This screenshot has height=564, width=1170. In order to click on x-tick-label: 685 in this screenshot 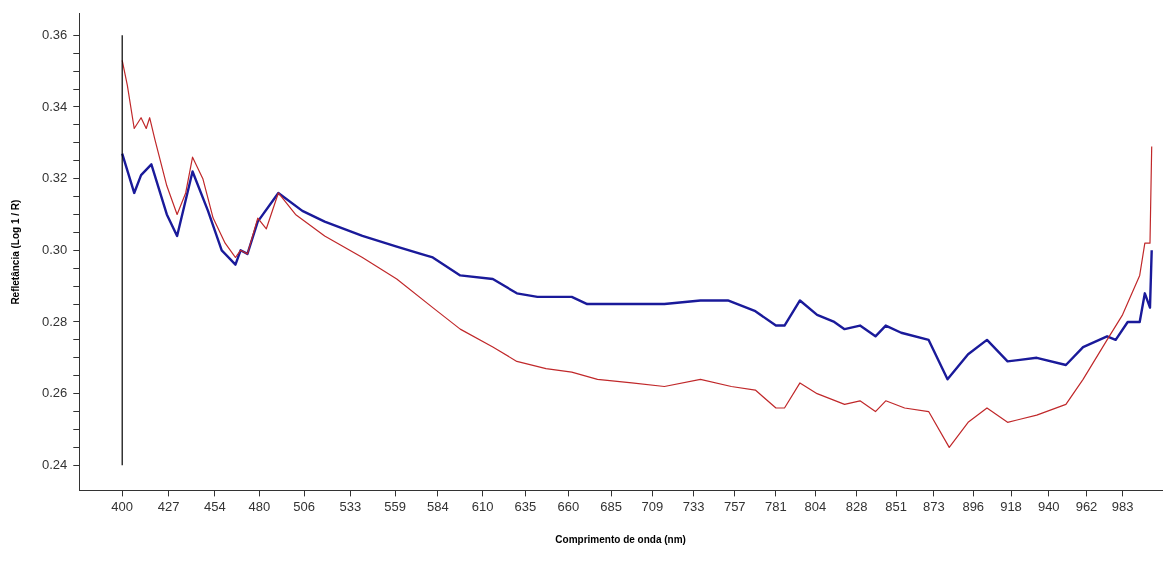, I will do `click(611, 506)`.